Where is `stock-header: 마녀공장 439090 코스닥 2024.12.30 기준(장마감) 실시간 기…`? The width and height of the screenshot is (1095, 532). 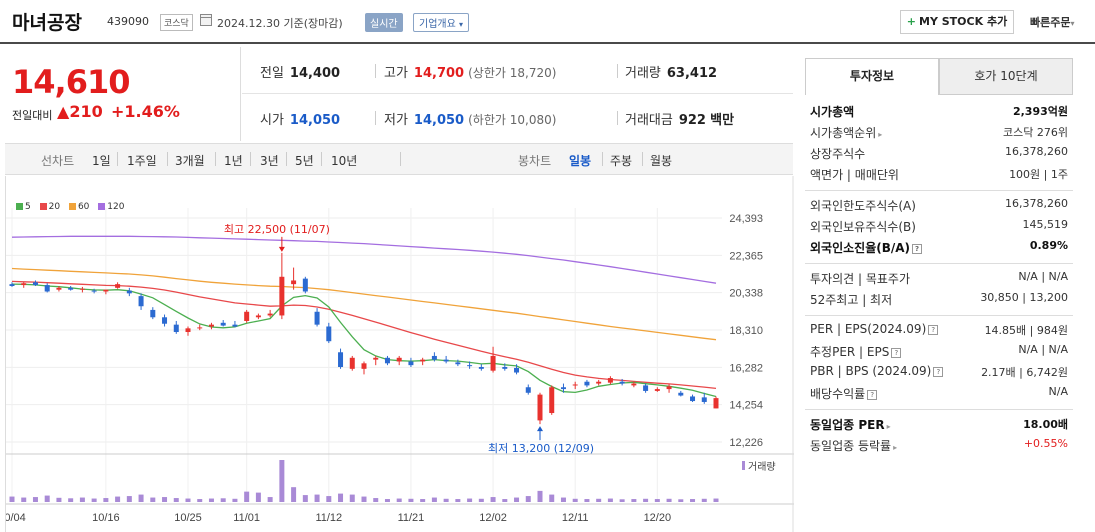 stock-header: 마녀공장 439090 코스닥 2024.12.30 기준(장마감) 실시간 기… is located at coordinates (547, 22).